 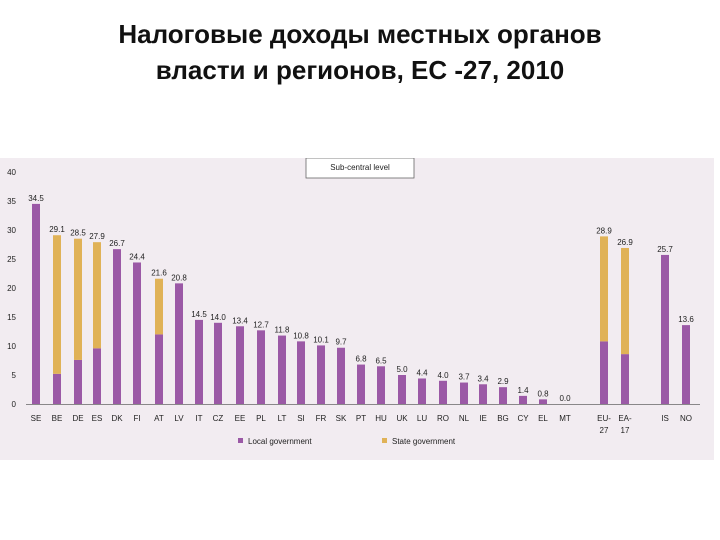 I want to click on y-tick-label-2: 10, so click(x=11, y=346).